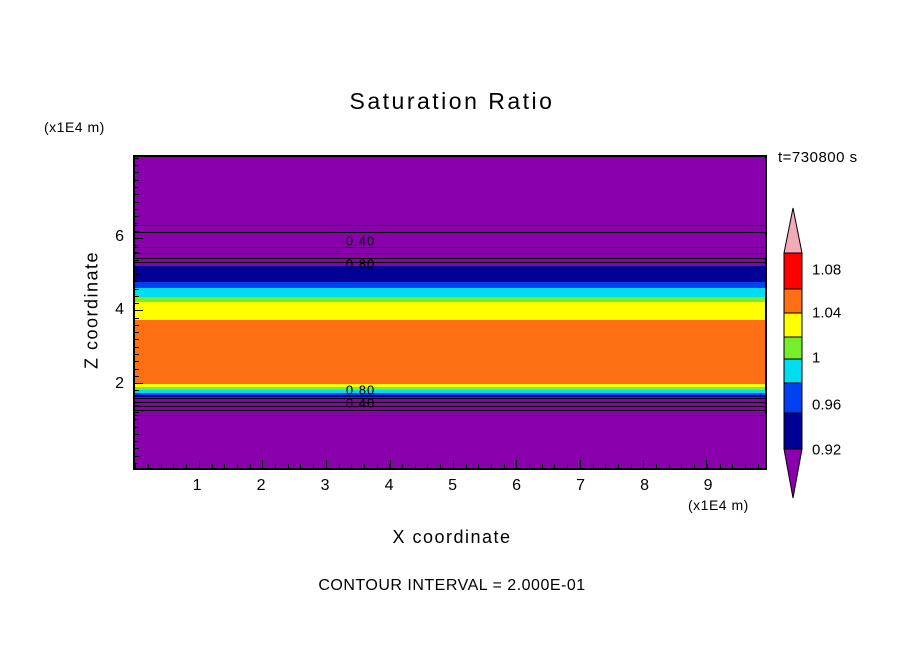  What do you see at coordinates (823, 353) in the screenshot?
I see `colorbar: 1.08 1.04 1 0.96 0.92` at bounding box center [823, 353].